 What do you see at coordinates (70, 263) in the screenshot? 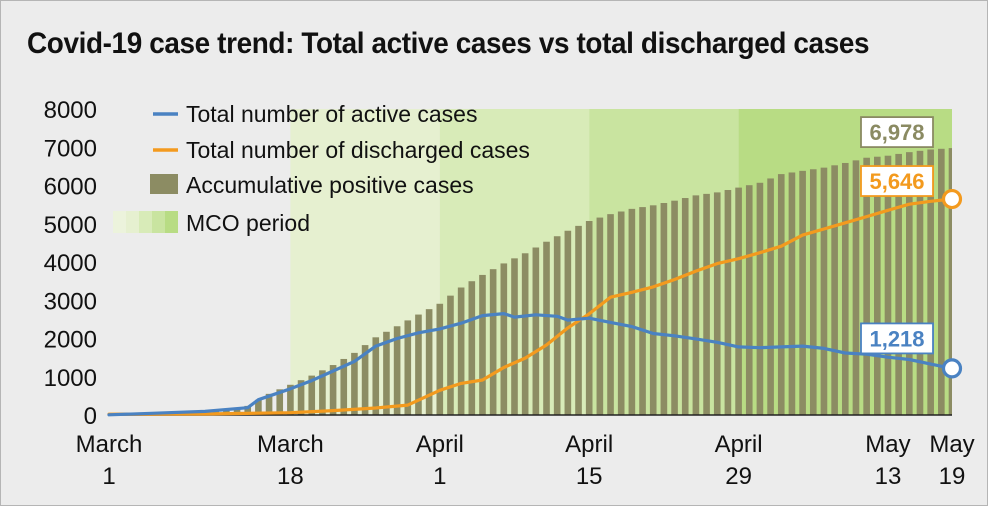
I see `y-tick-label: 4000` at bounding box center [70, 263].